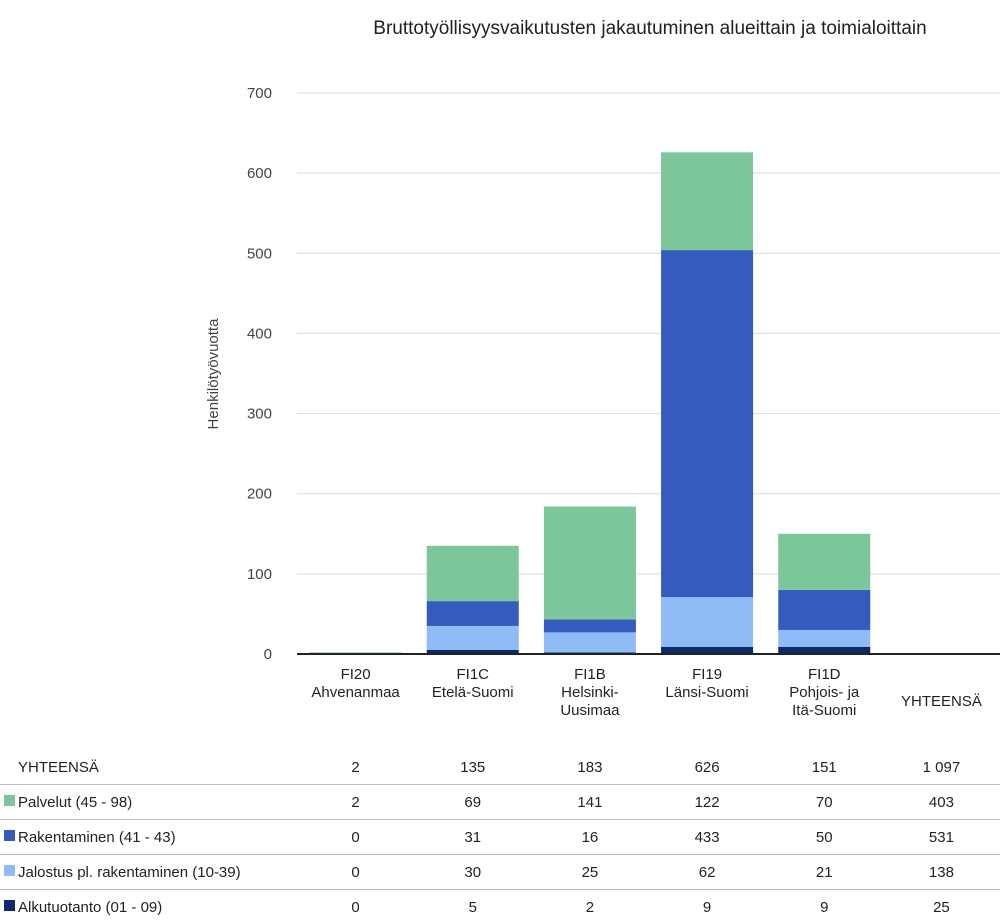 The image size is (1000, 923). I want to click on y-tick-label: 700, so click(259, 93).